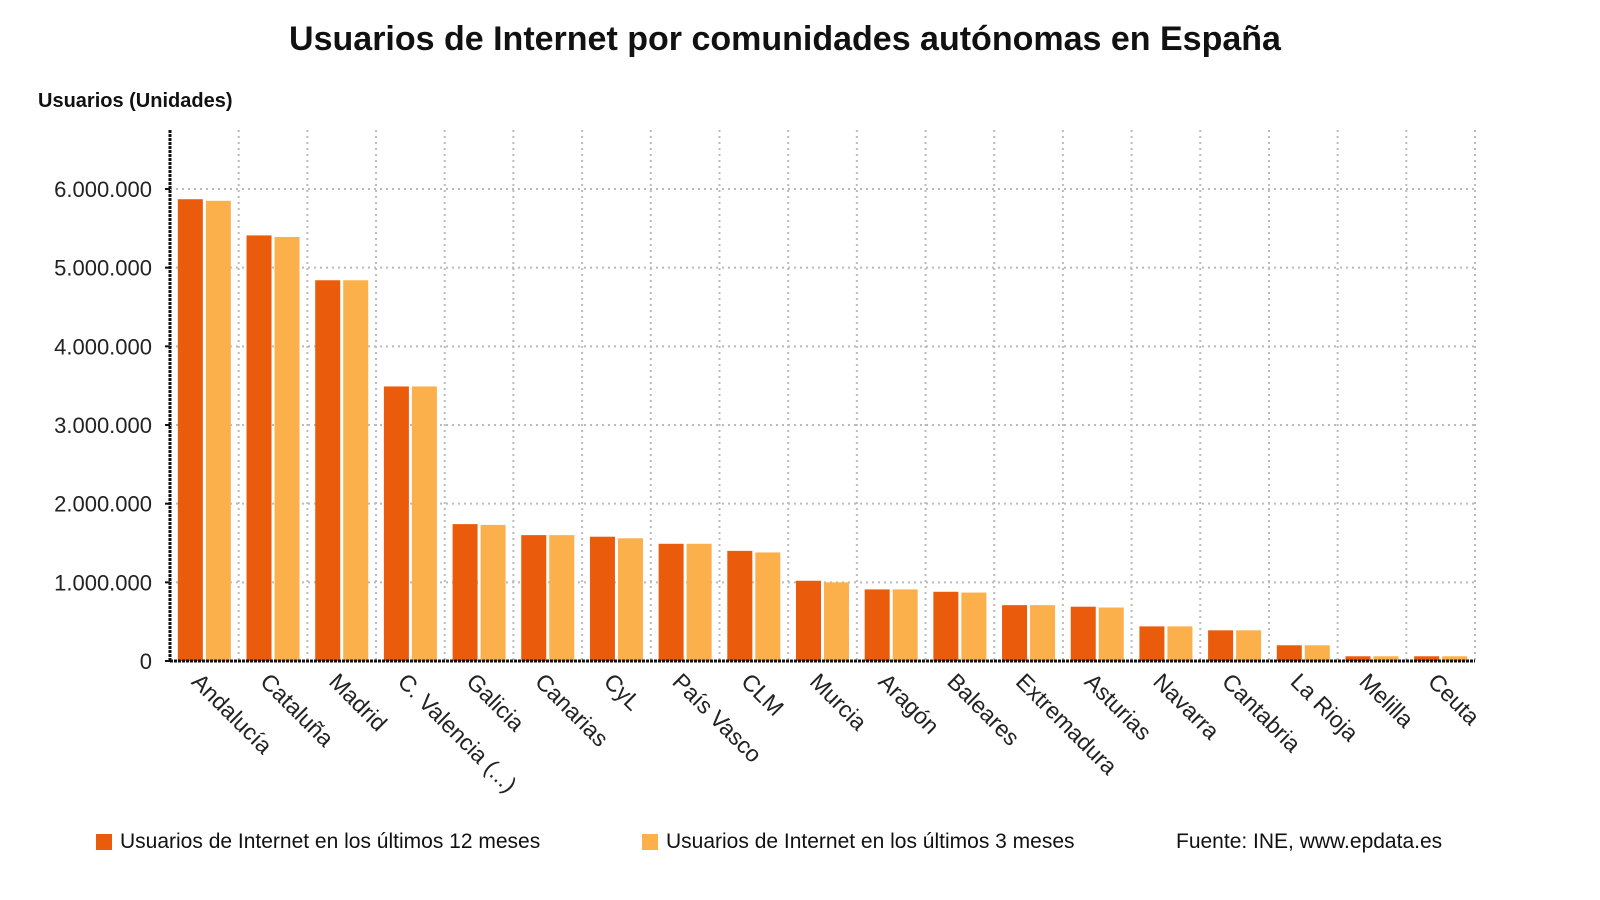 Image resolution: width=1600 pixels, height=900 pixels. What do you see at coordinates (103, 346) in the screenshot?
I see `y-tick-label: 4.000.000` at bounding box center [103, 346].